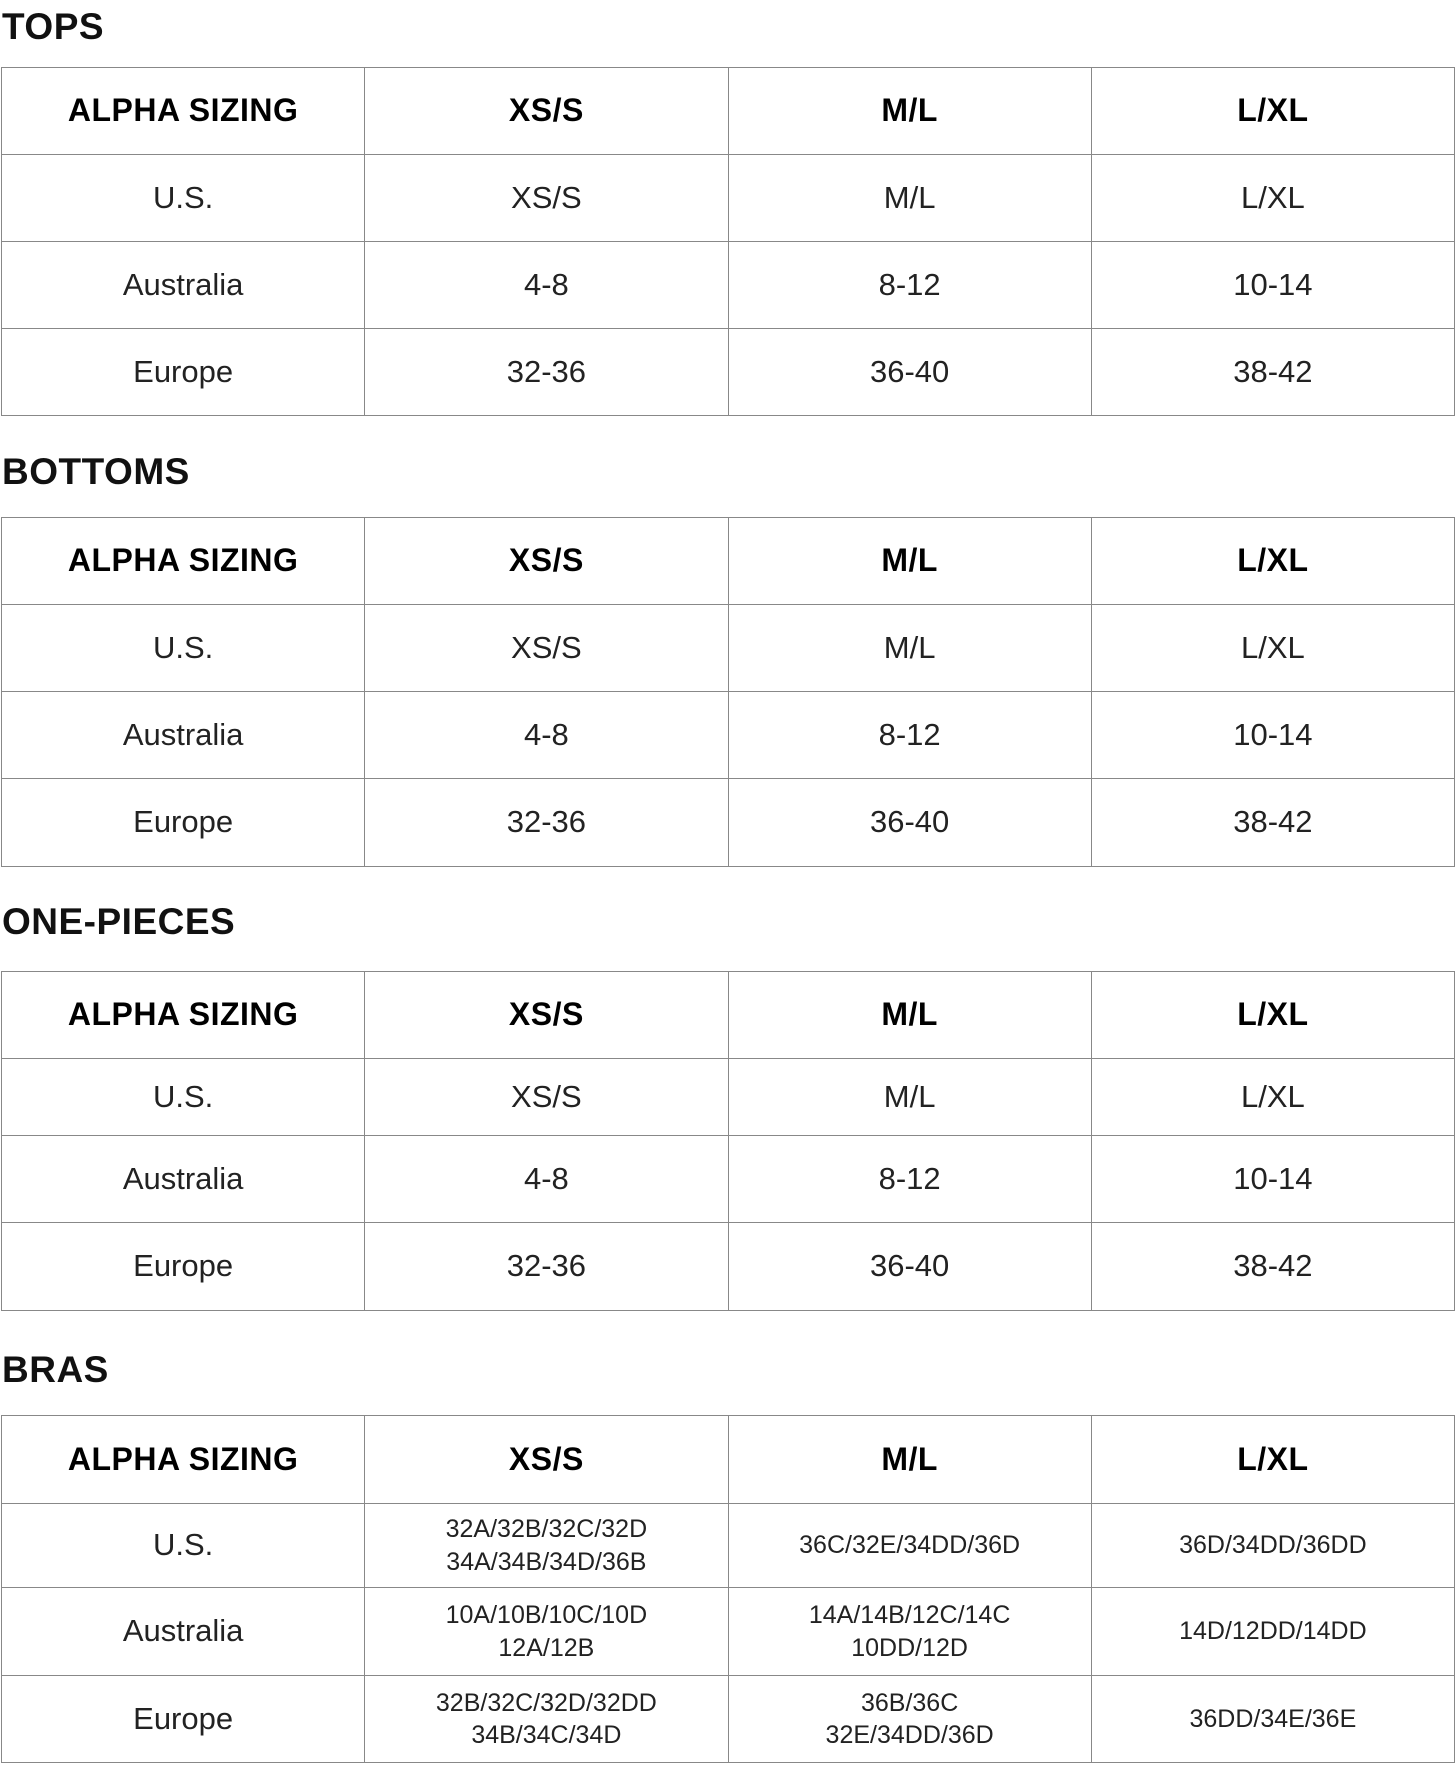  What do you see at coordinates (546, 1702) in the screenshot?
I see `size-value-line: 32B/32C/32D/32DD` at bounding box center [546, 1702].